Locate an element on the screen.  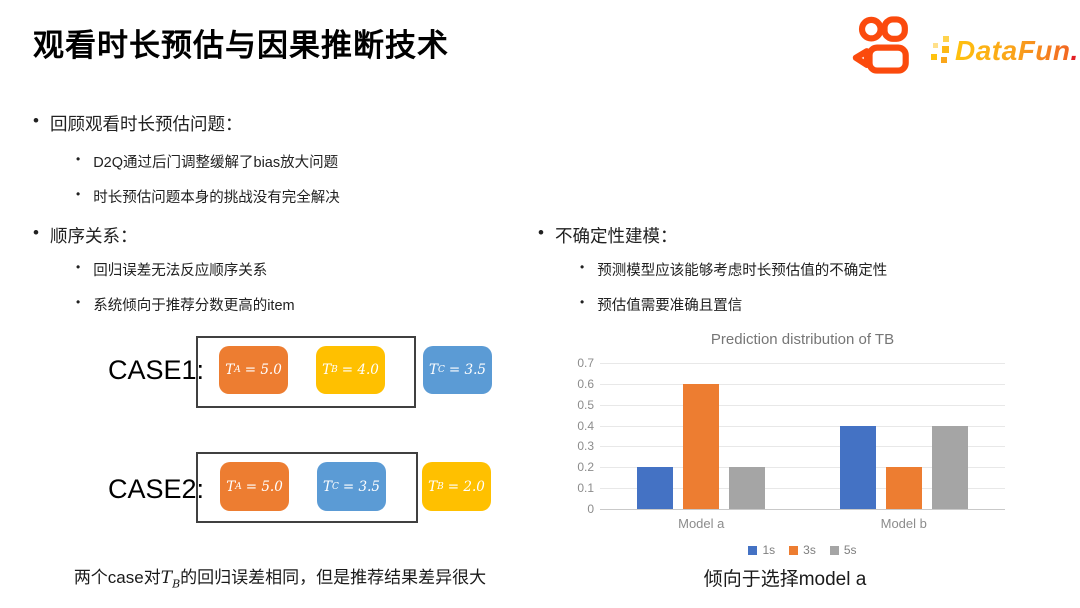
bullet-challenge: 时长预估问题本身的挑战没有完全解决 is located at coordinates (208, 196).